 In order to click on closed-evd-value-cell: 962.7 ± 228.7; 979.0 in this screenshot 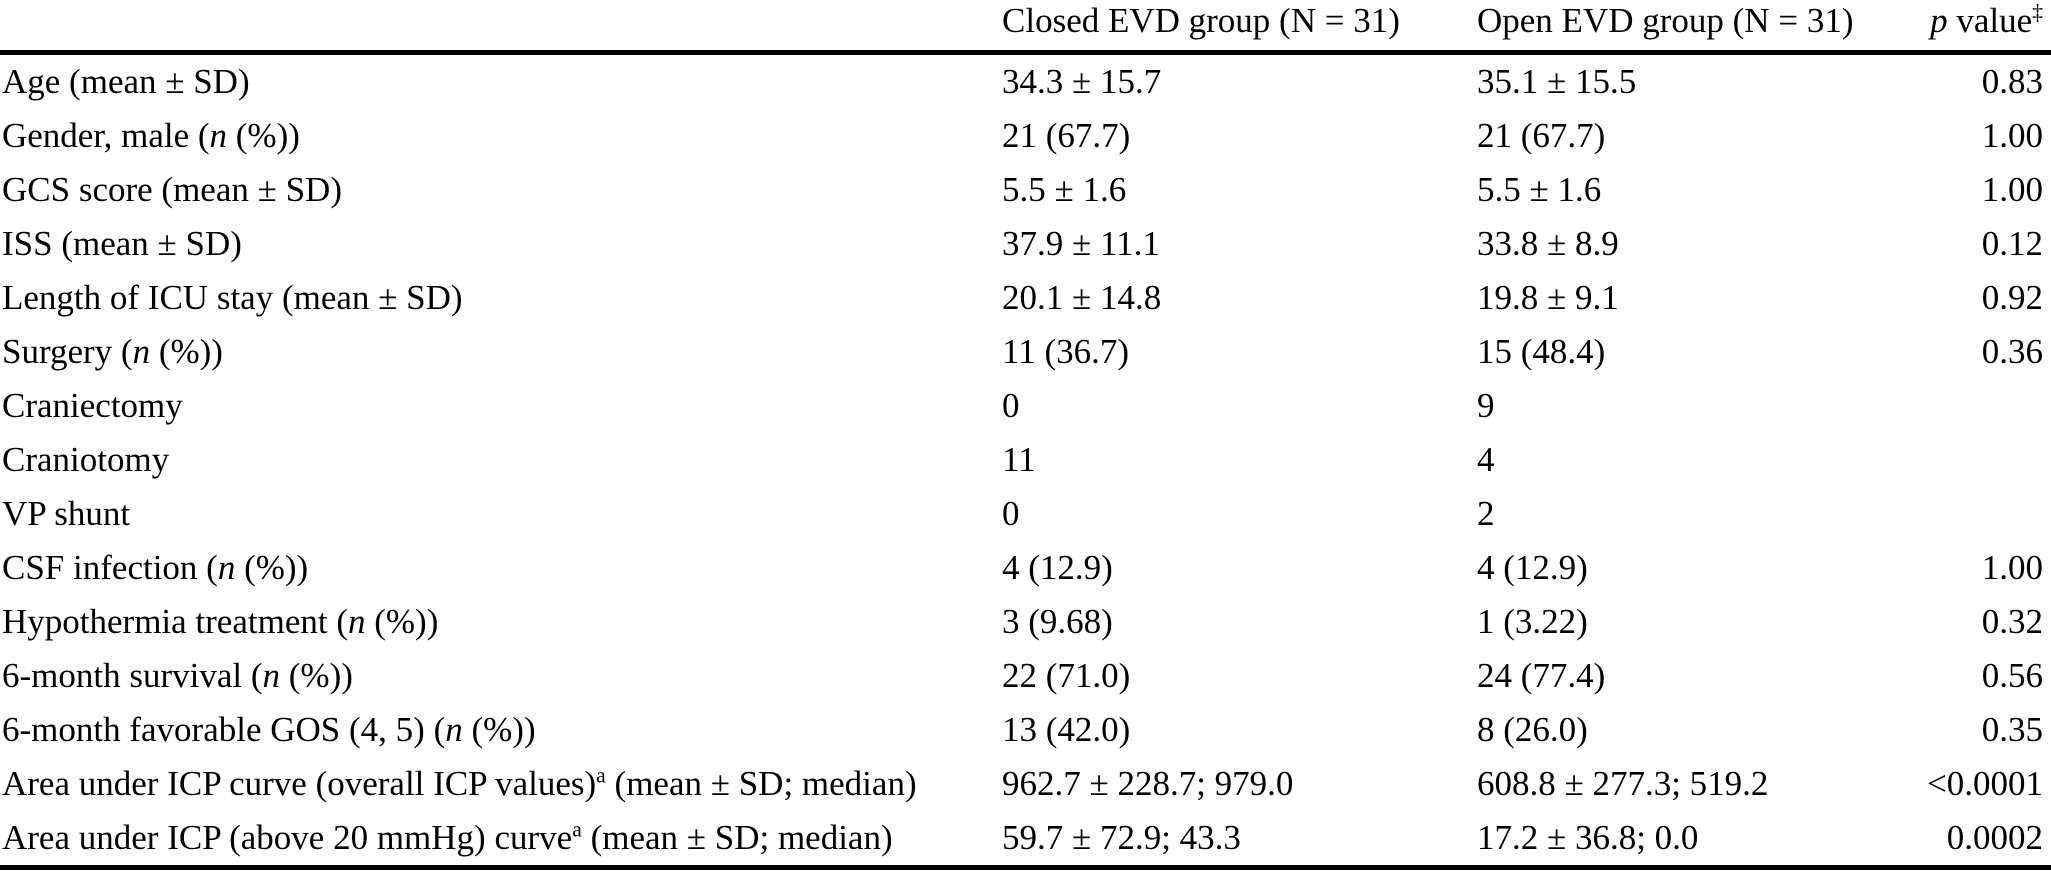, I will do `click(1148, 783)`.